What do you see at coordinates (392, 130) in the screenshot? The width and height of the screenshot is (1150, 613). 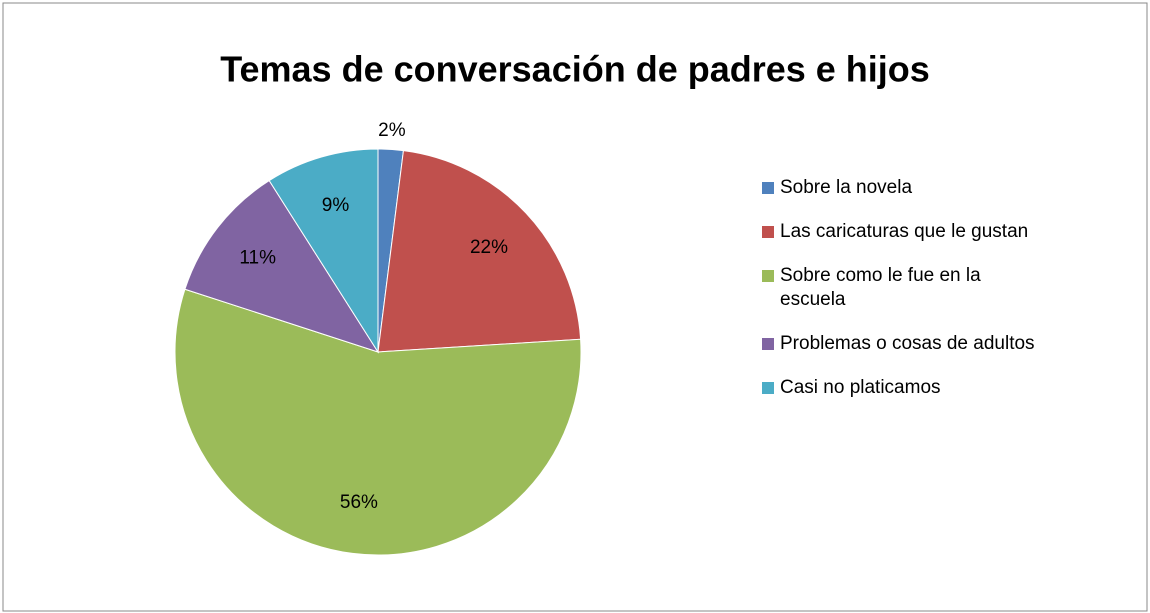 I see `data-label: 2%` at bounding box center [392, 130].